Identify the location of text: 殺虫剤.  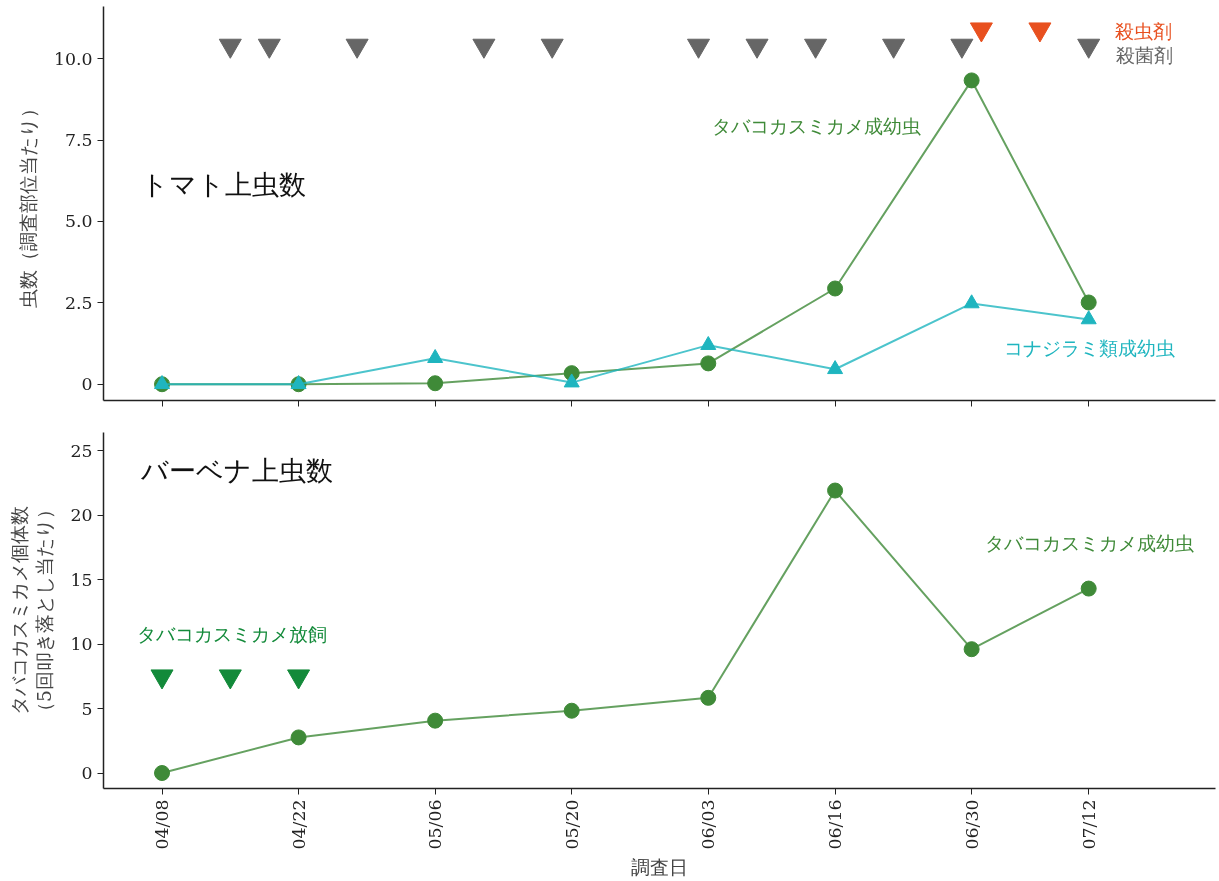
(1144, 31).